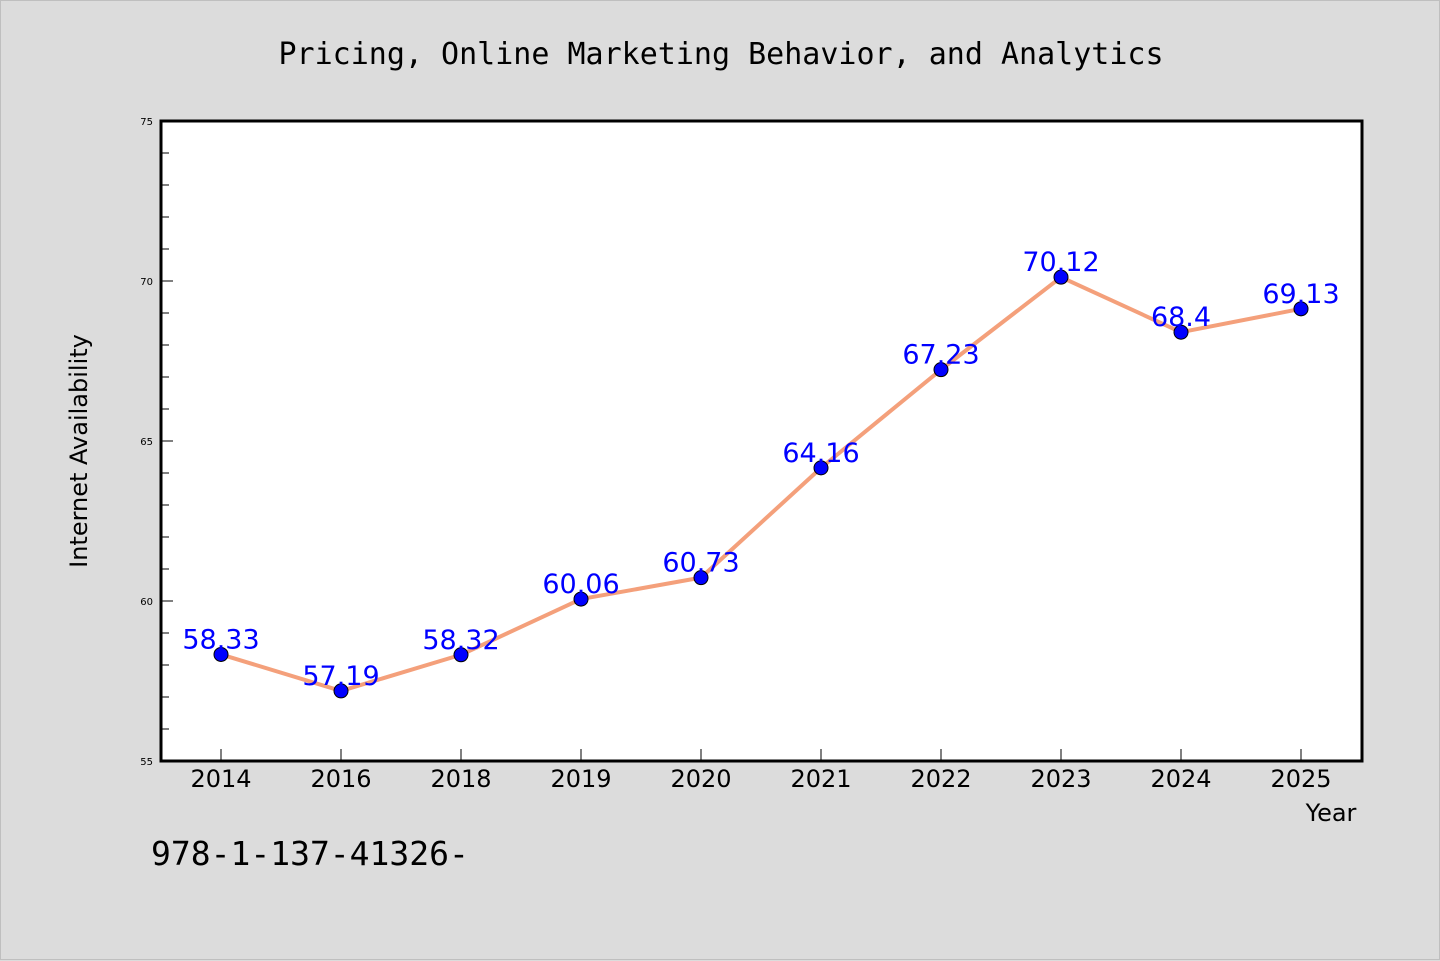 Image resolution: width=1440 pixels, height=961 pixels. Describe the element at coordinates (580, 584) in the screenshot. I see `data-label: 60.06` at that location.